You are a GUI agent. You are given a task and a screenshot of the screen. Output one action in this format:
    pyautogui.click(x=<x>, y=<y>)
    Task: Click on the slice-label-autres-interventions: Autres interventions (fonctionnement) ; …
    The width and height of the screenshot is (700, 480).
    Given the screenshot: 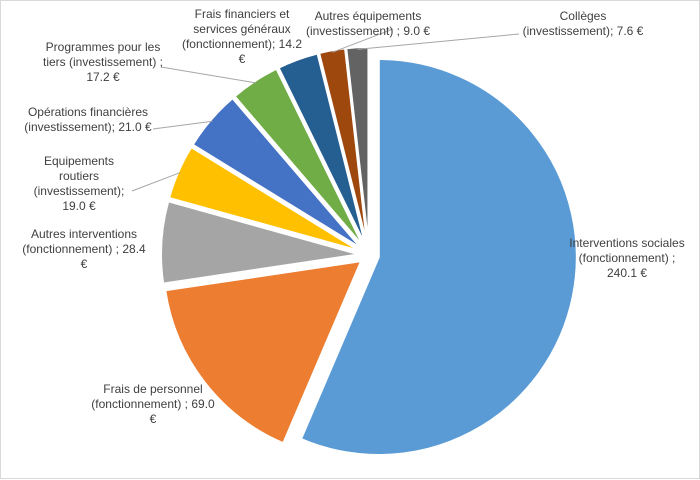 What is the action you would take?
    pyautogui.click(x=84, y=249)
    